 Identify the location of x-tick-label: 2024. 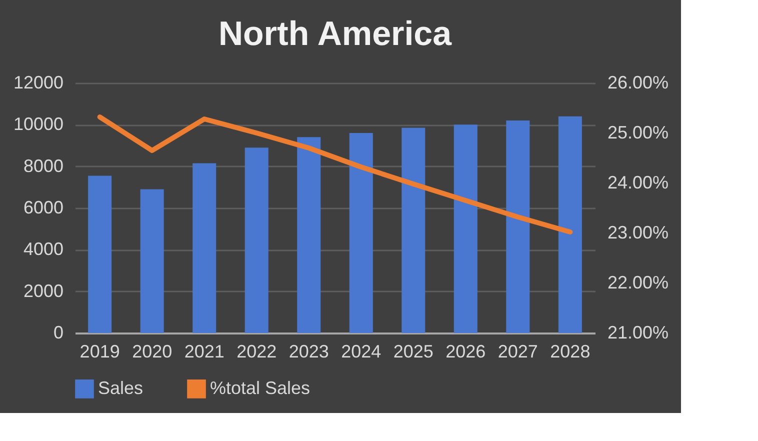
(361, 352).